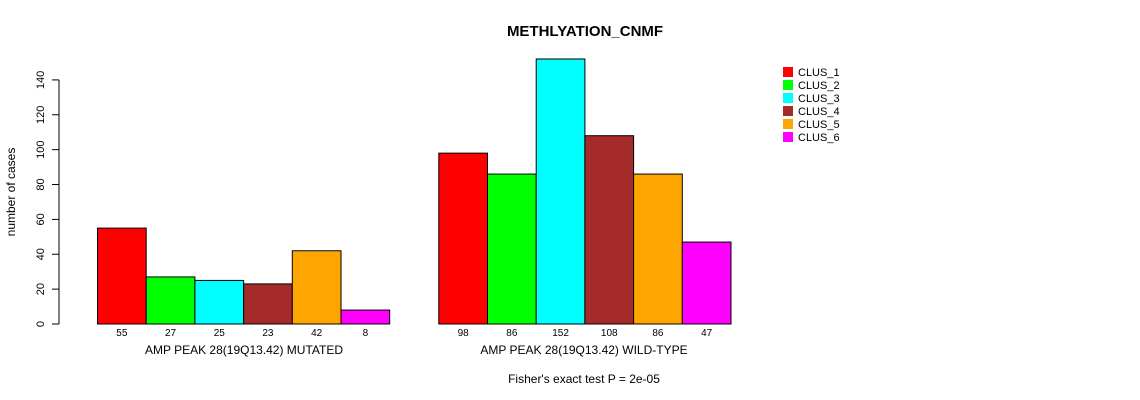  I want to click on legend-label: CLUS_4, so click(819, 112).